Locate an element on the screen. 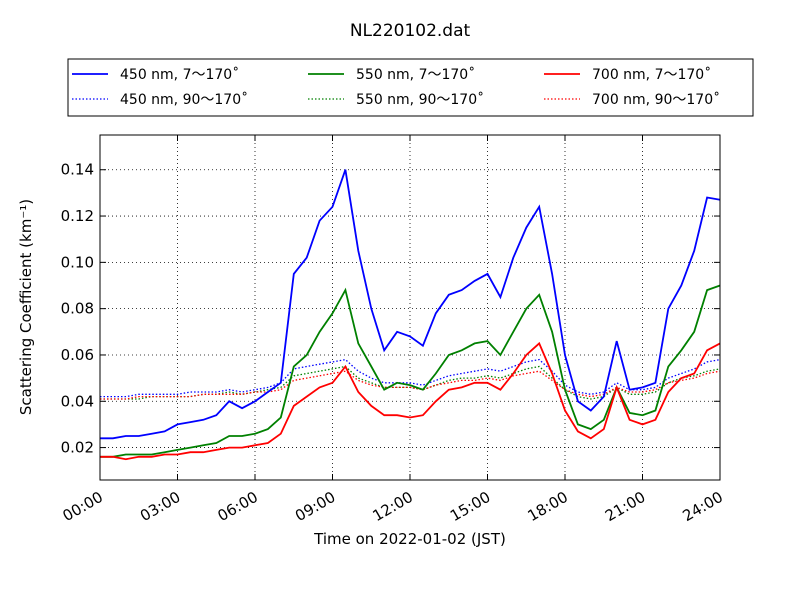  legend-label: 700 nm, 90～170˚ is located at coordinates (656, 99).